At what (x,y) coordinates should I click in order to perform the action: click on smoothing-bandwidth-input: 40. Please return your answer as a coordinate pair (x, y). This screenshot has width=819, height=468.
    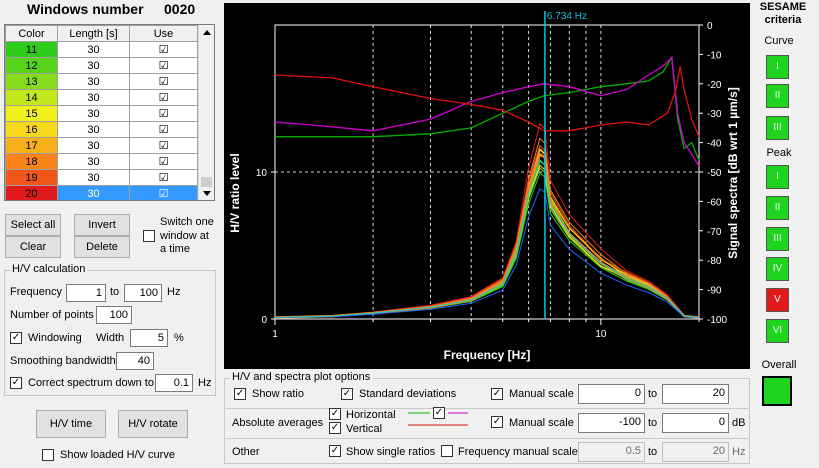
    Looking at the image, I should click on (135, 361).